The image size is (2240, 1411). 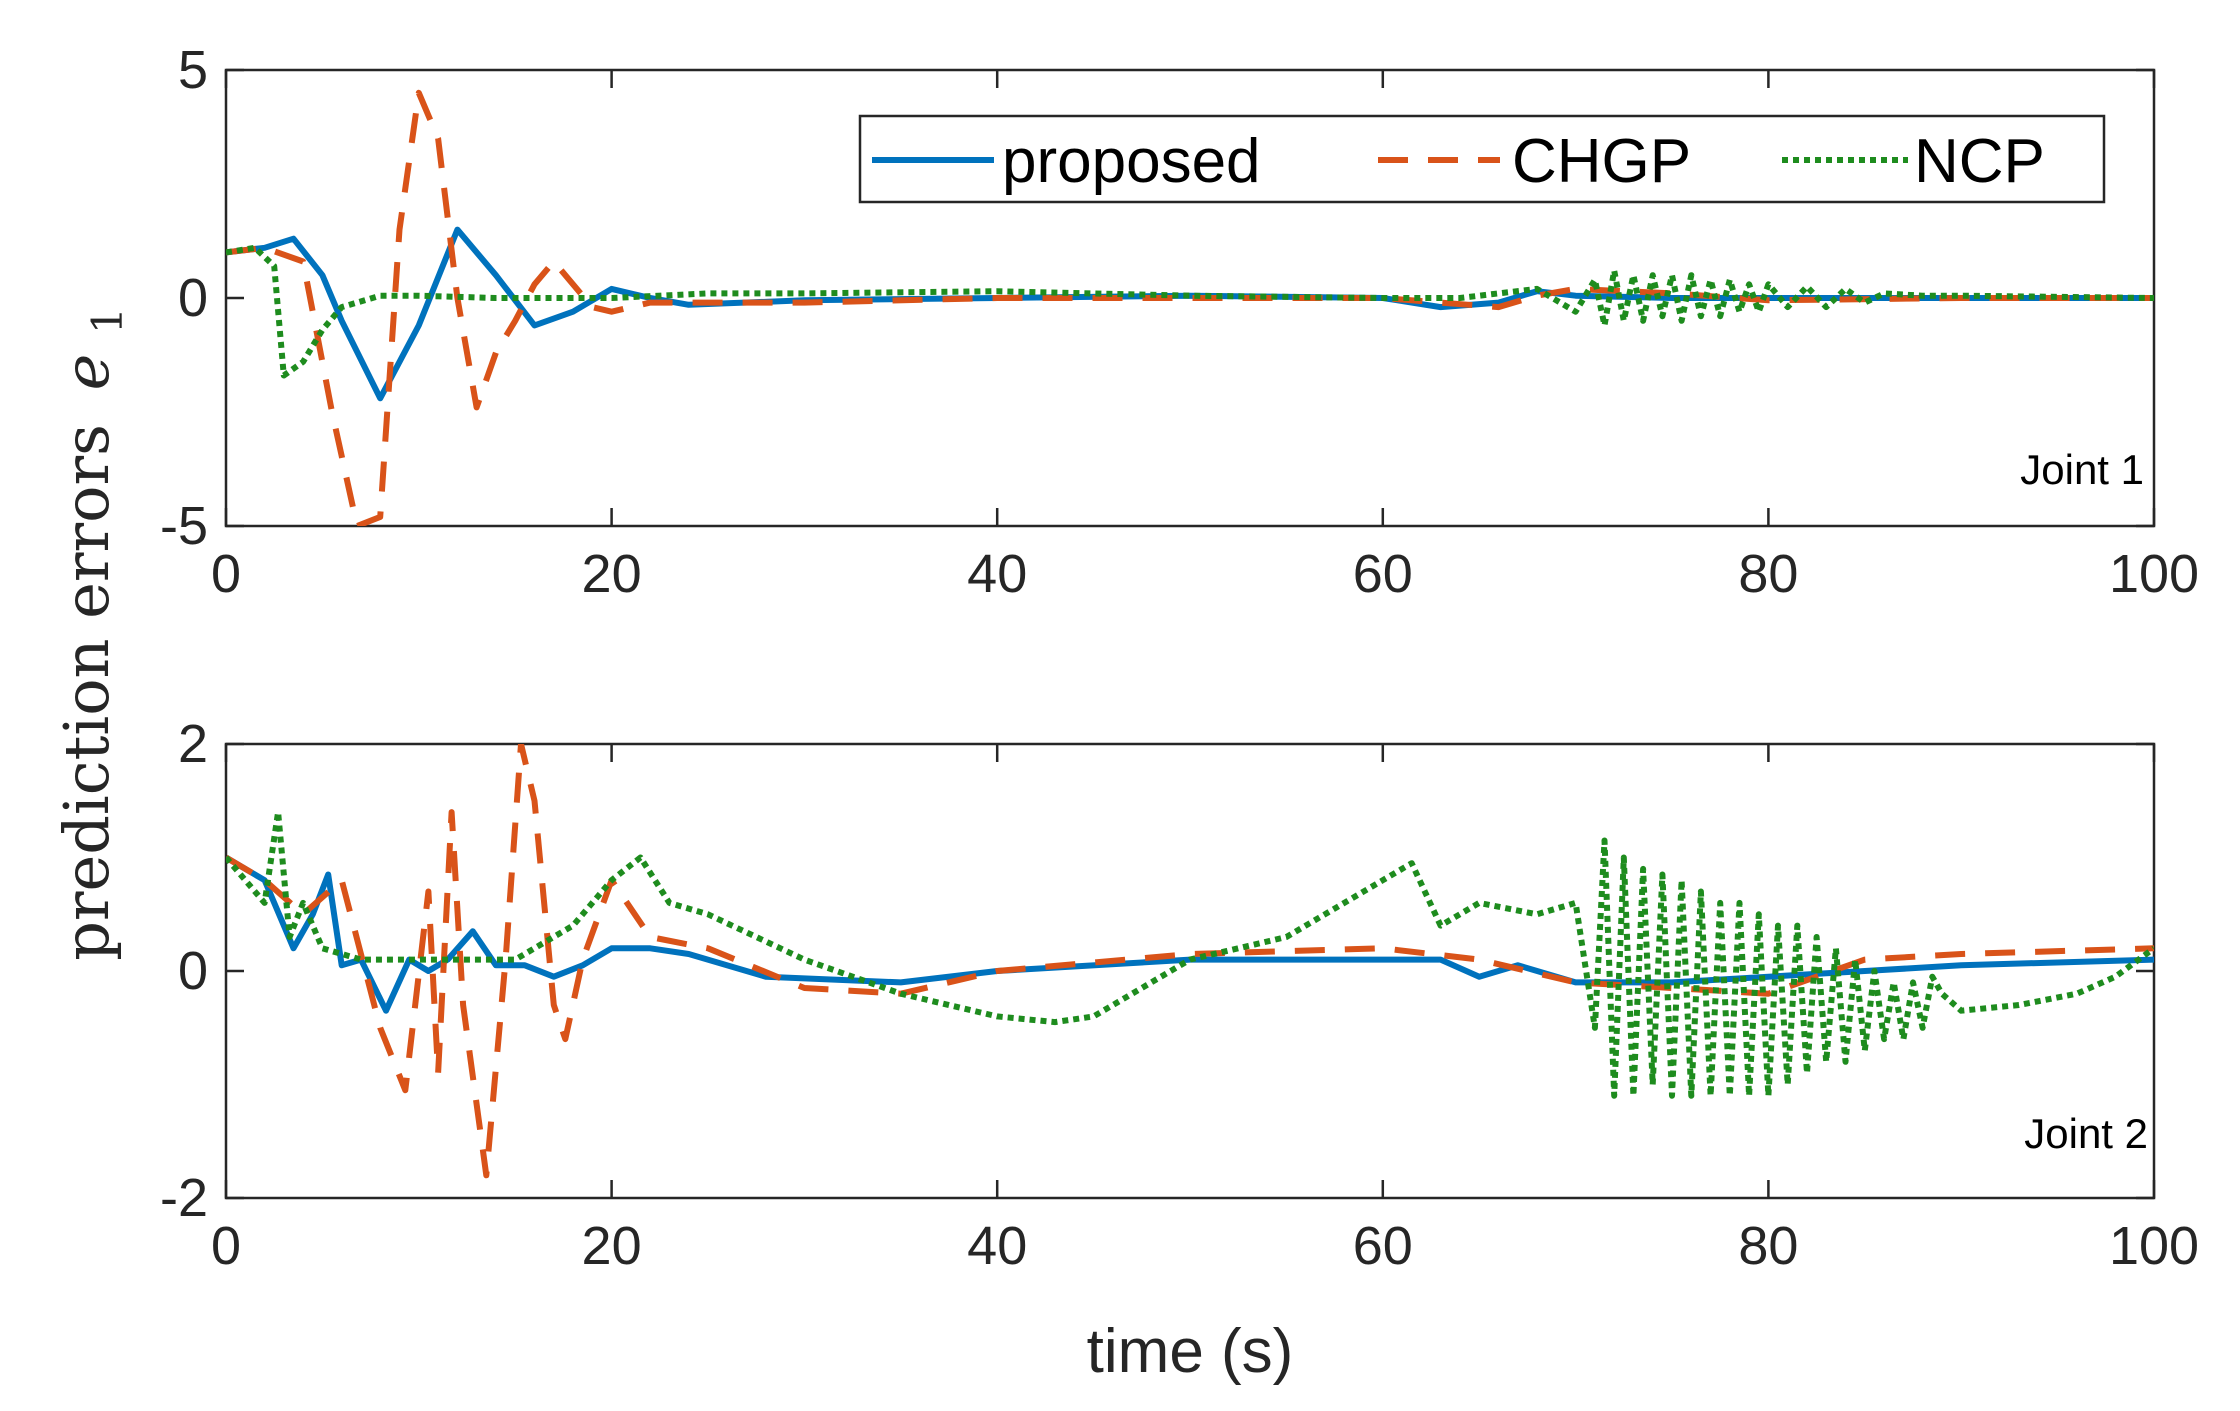 I want to click on y-axis-label-subscript: 1, so click(x=107, y=320).